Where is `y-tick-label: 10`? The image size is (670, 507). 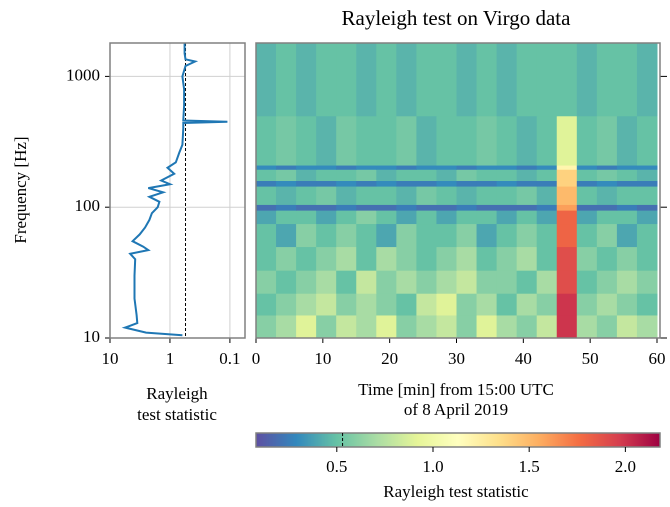 y-tick-label: 10 is located at coordinates (91, 336).